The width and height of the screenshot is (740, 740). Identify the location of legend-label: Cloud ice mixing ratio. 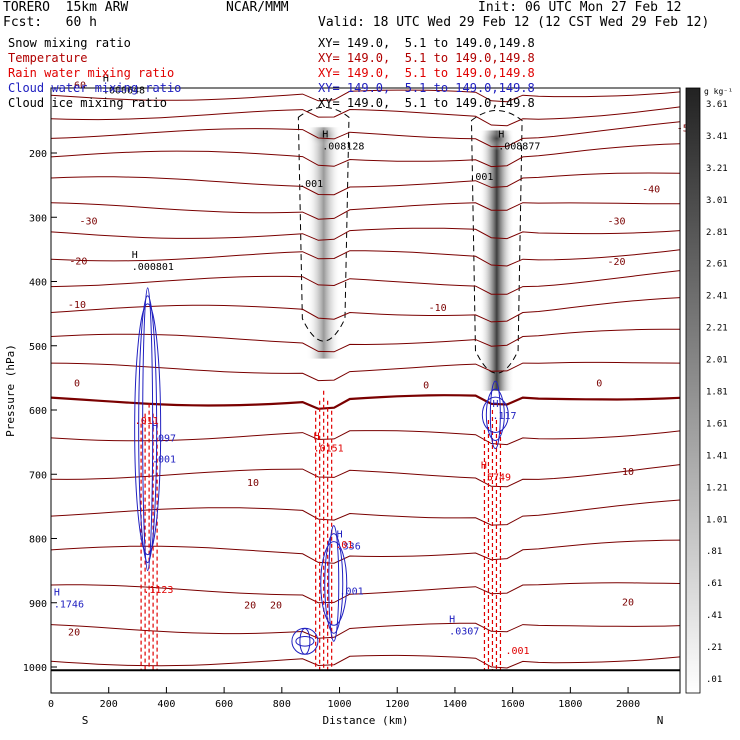
(87, 103).